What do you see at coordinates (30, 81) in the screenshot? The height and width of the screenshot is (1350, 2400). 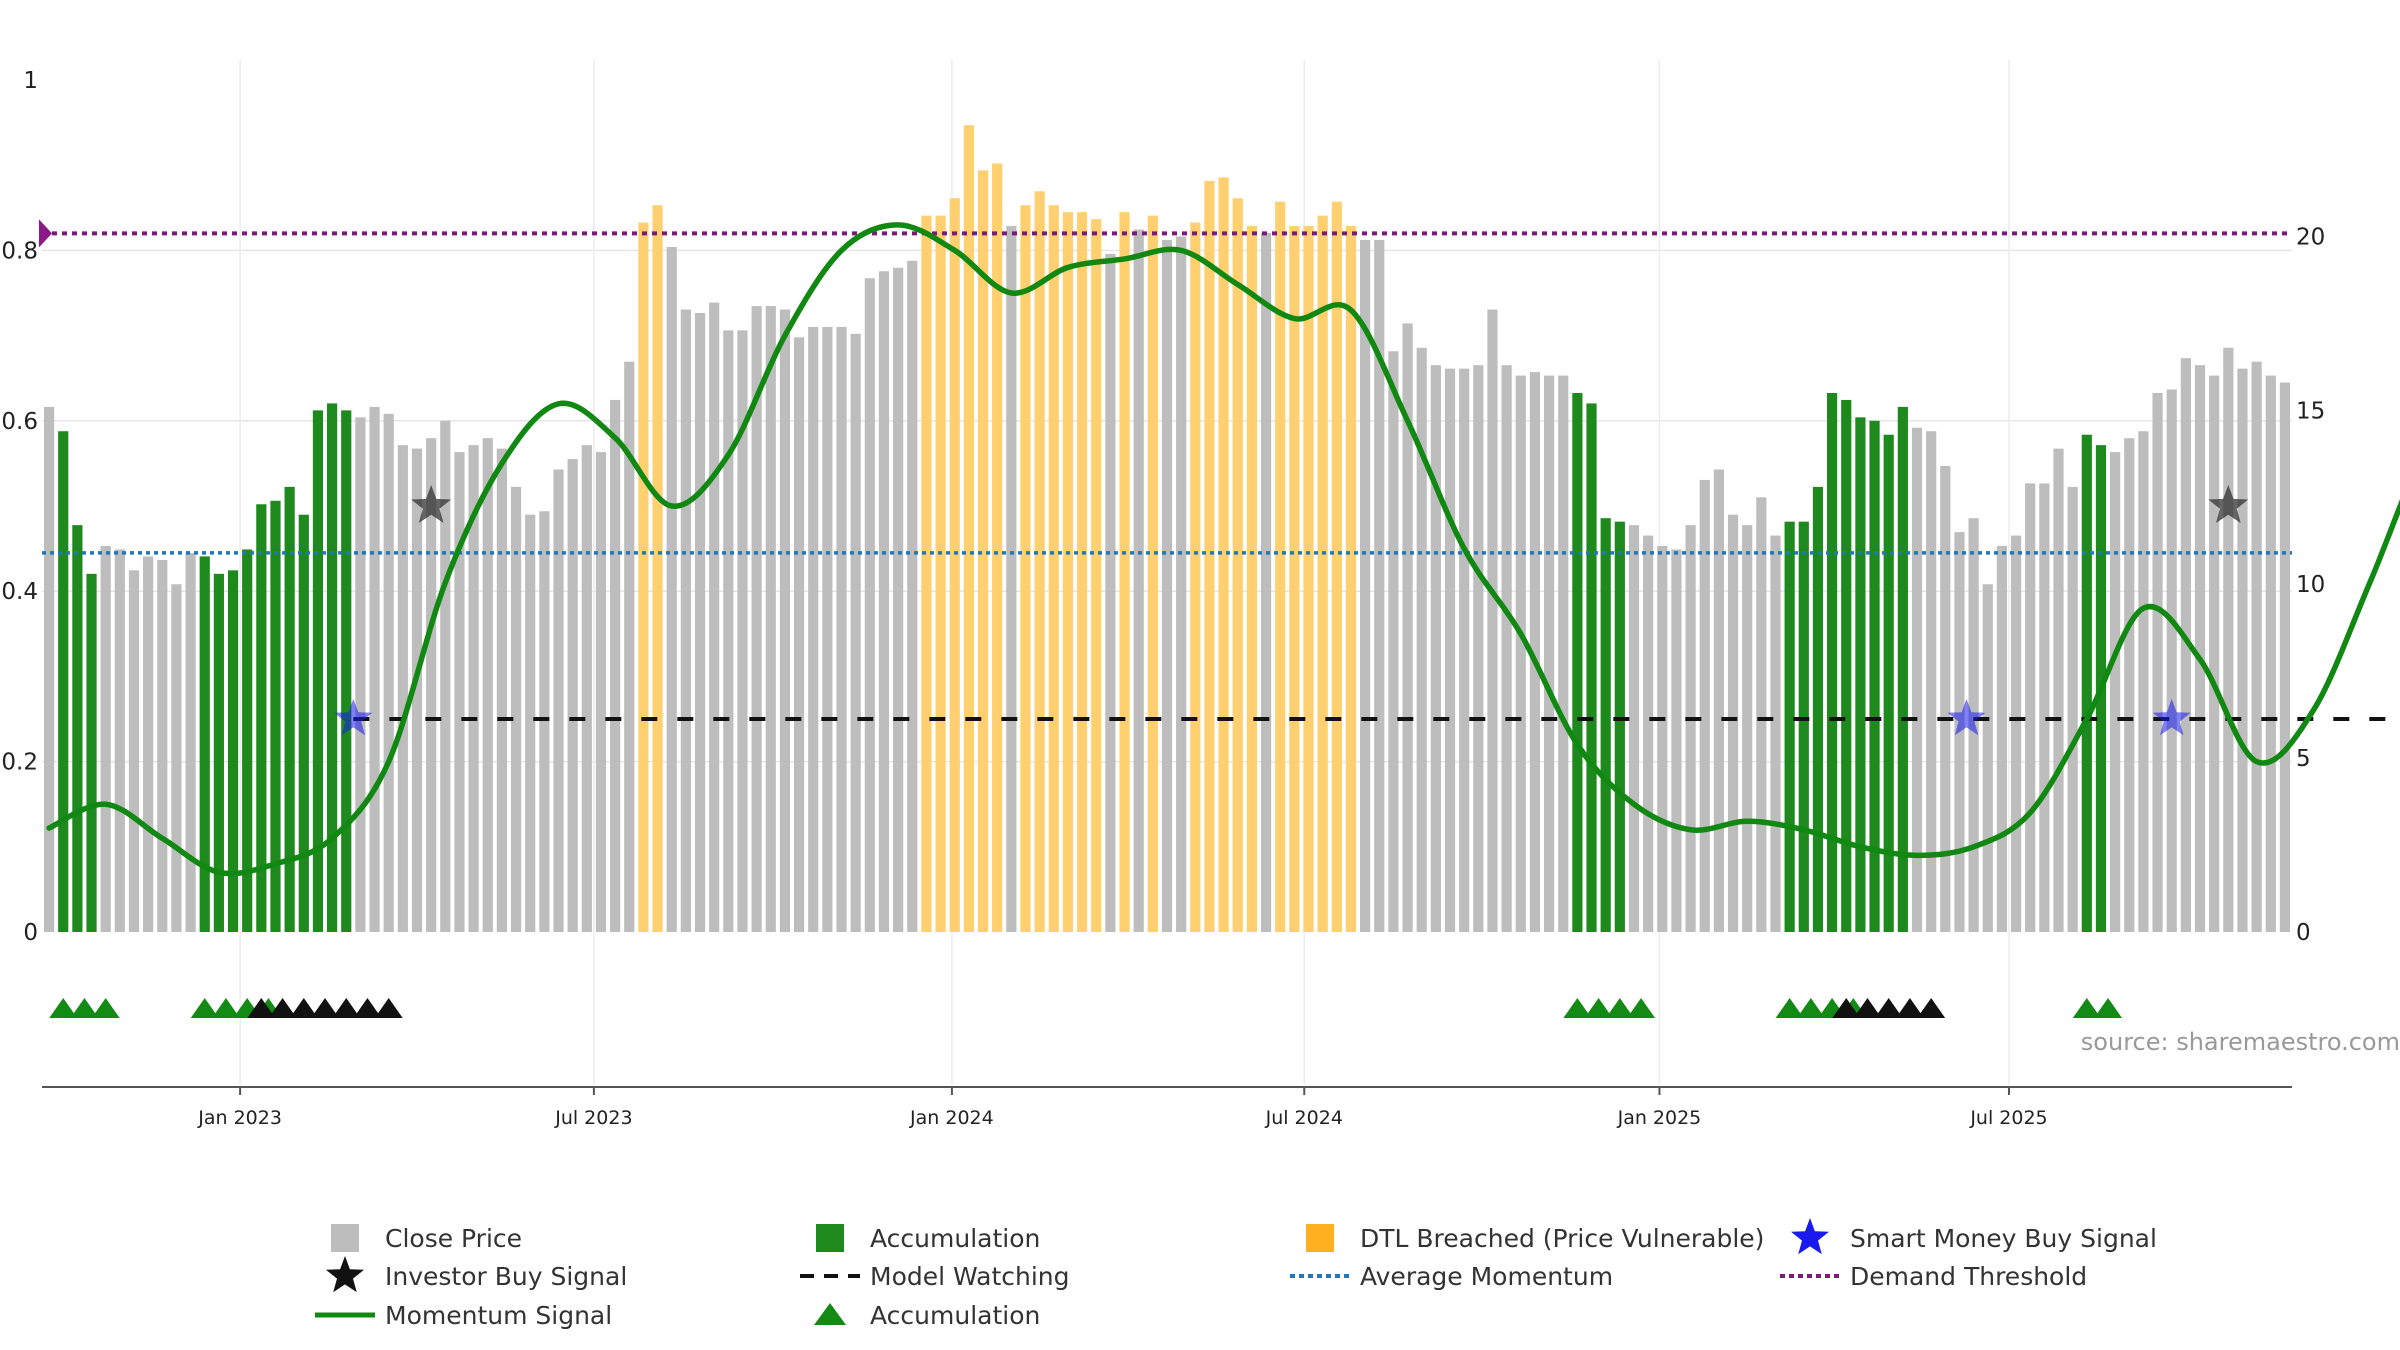 I see `left-tick-label: 1` at bounding box center [30, 81].